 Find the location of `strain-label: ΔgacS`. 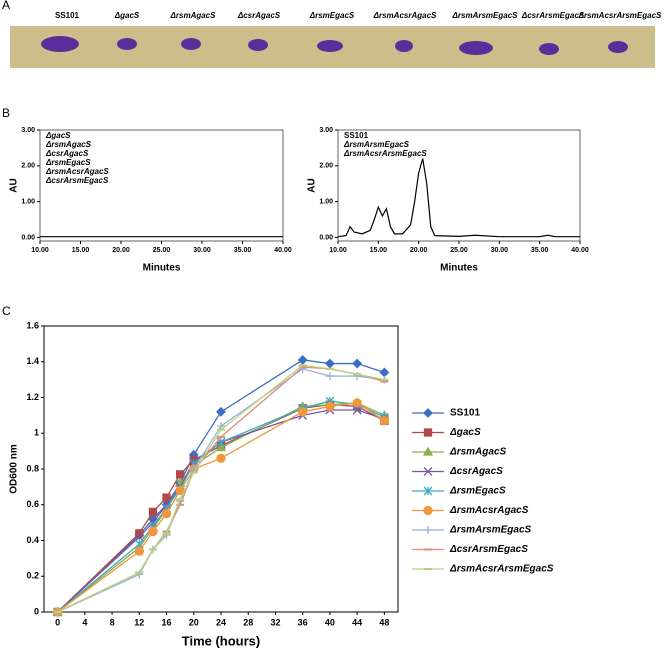

strain-label: ΔgacS is located at coordinates (127, 15).